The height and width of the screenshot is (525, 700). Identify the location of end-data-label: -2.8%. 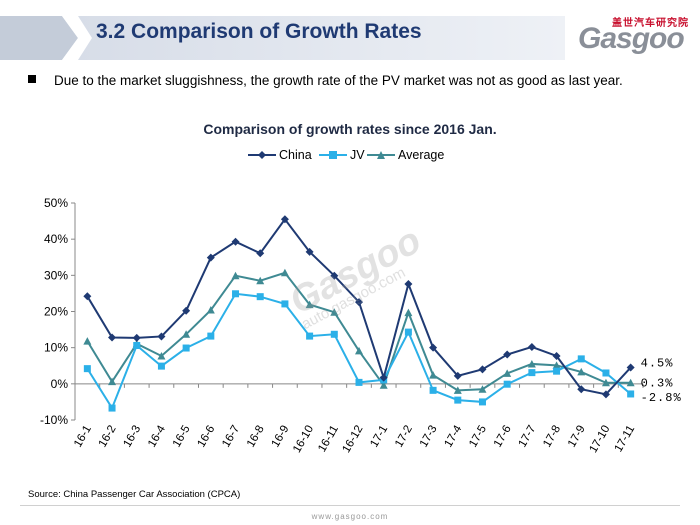
(661, 398).